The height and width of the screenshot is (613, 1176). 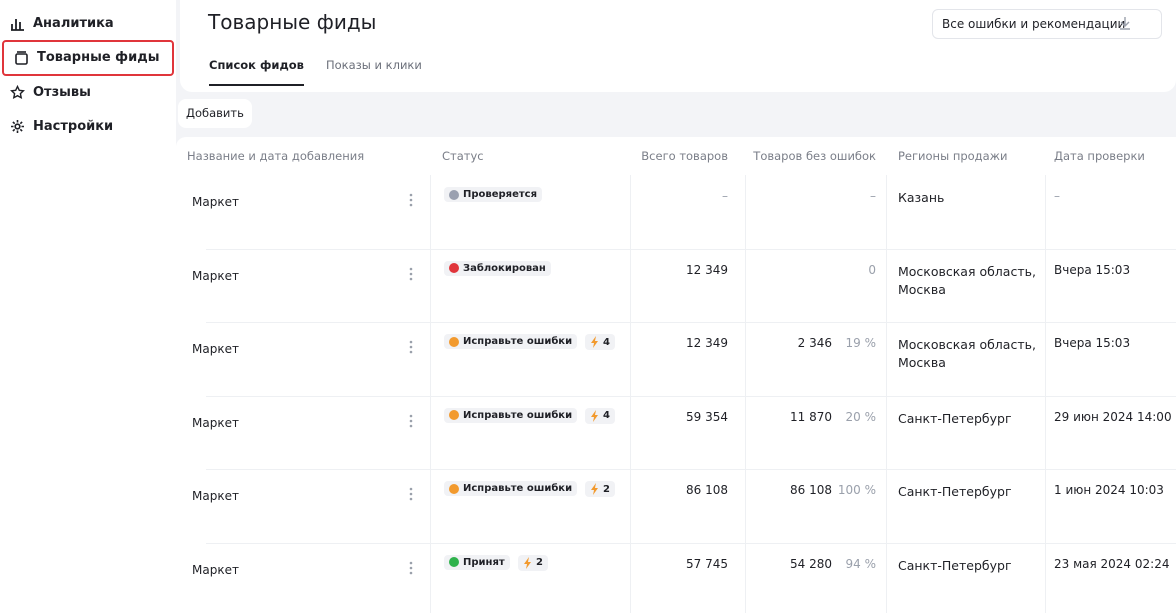 I want to click on column-header: Дата проверки, so click(x=1099, y=156).